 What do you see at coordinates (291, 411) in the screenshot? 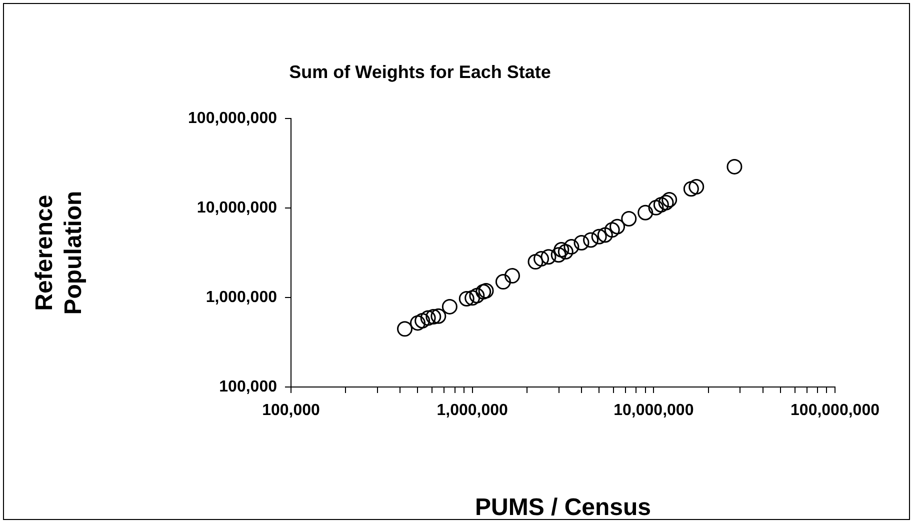
I see `x-tick-label: 100,000` at bounding box center [291, 411].